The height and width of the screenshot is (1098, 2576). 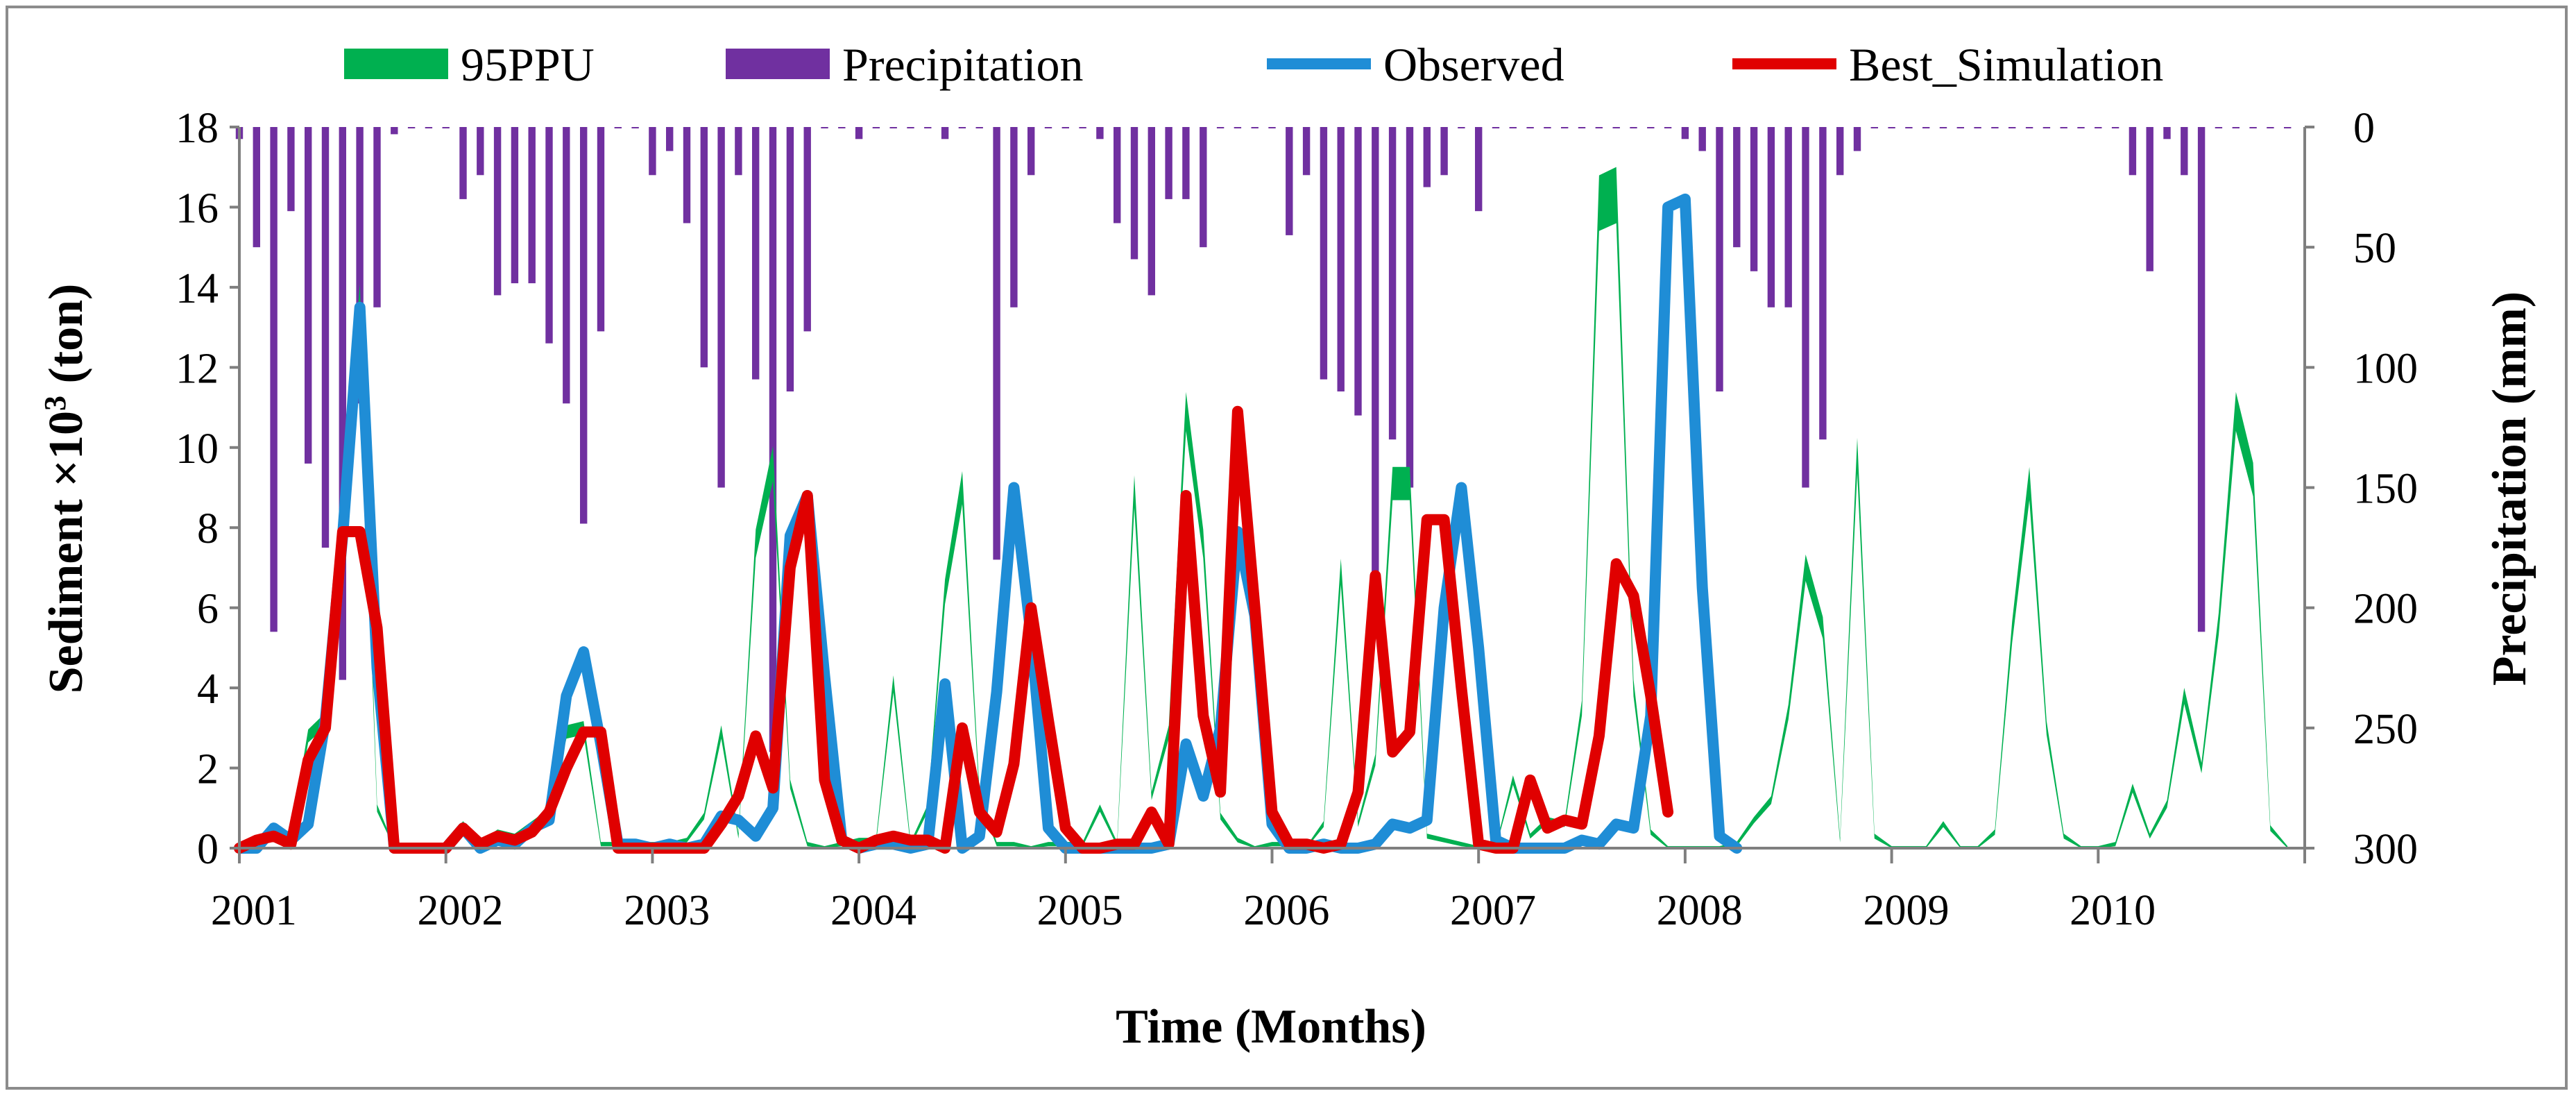 I want to click on y-left-tick-label: 16, so click(x=197, y=208).